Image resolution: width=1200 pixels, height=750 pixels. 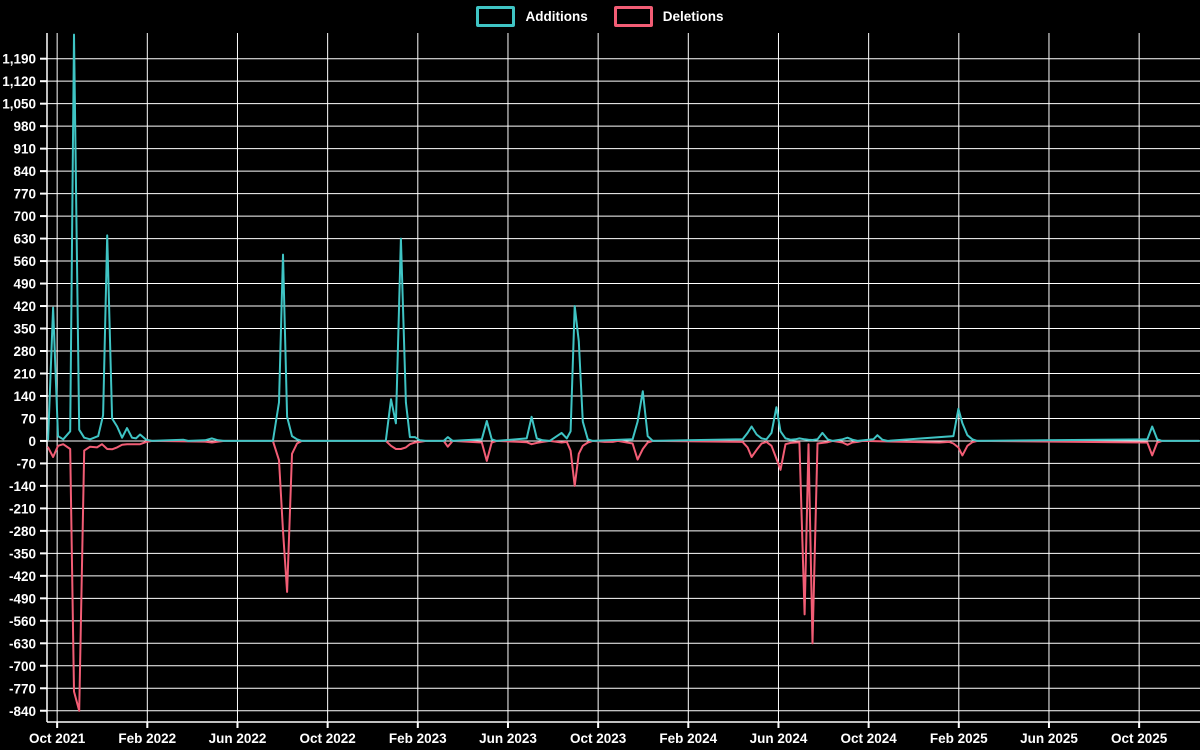 I want to click on y-axis-label: 420, so click(x=24, y=306).